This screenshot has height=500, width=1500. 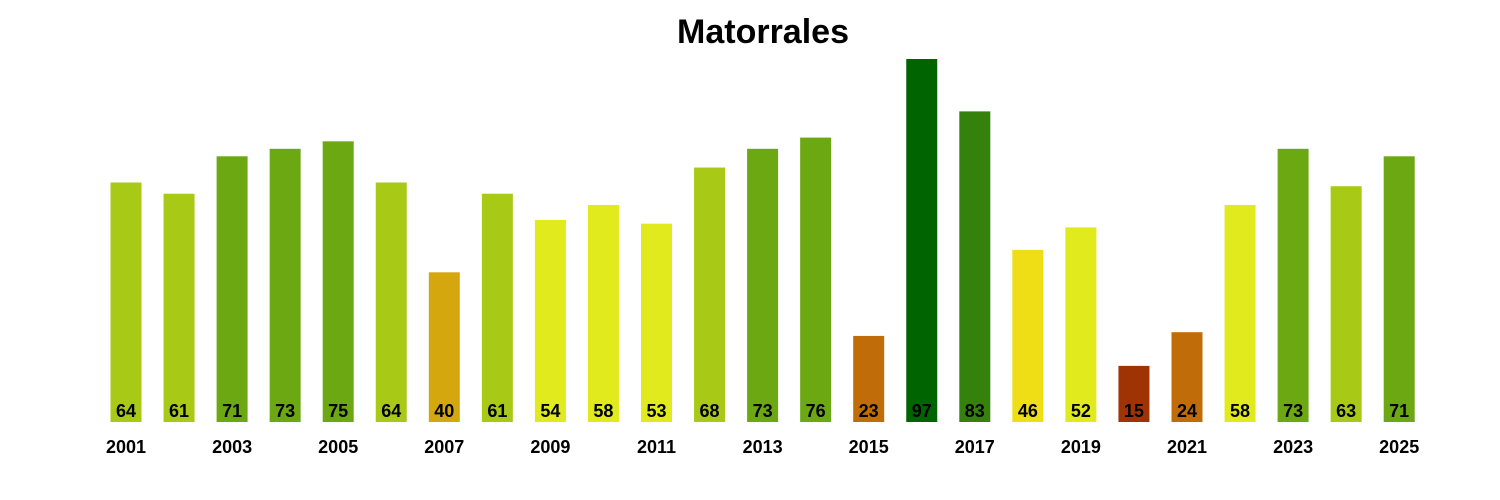 I want to click on bar-2025, so click(x=1399, y=289).